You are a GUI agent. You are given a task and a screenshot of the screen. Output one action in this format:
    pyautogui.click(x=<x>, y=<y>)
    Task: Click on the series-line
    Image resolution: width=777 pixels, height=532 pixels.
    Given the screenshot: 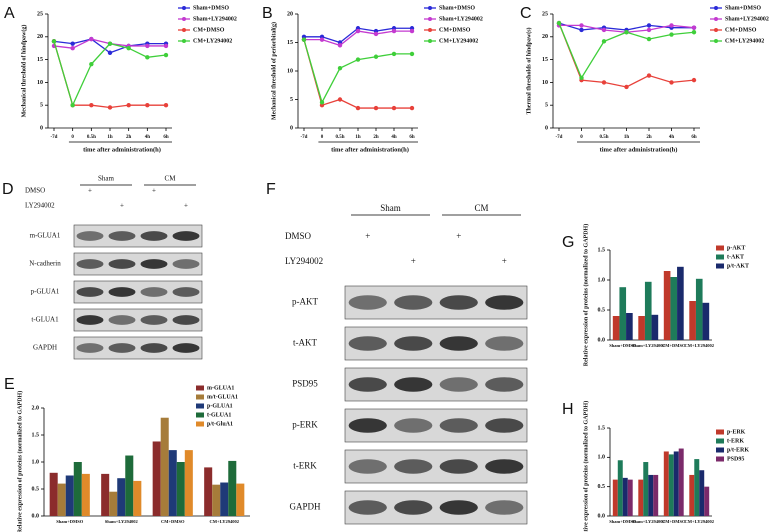 What is the action you would take?
    pyautogui.click(x=357, y=72)
    